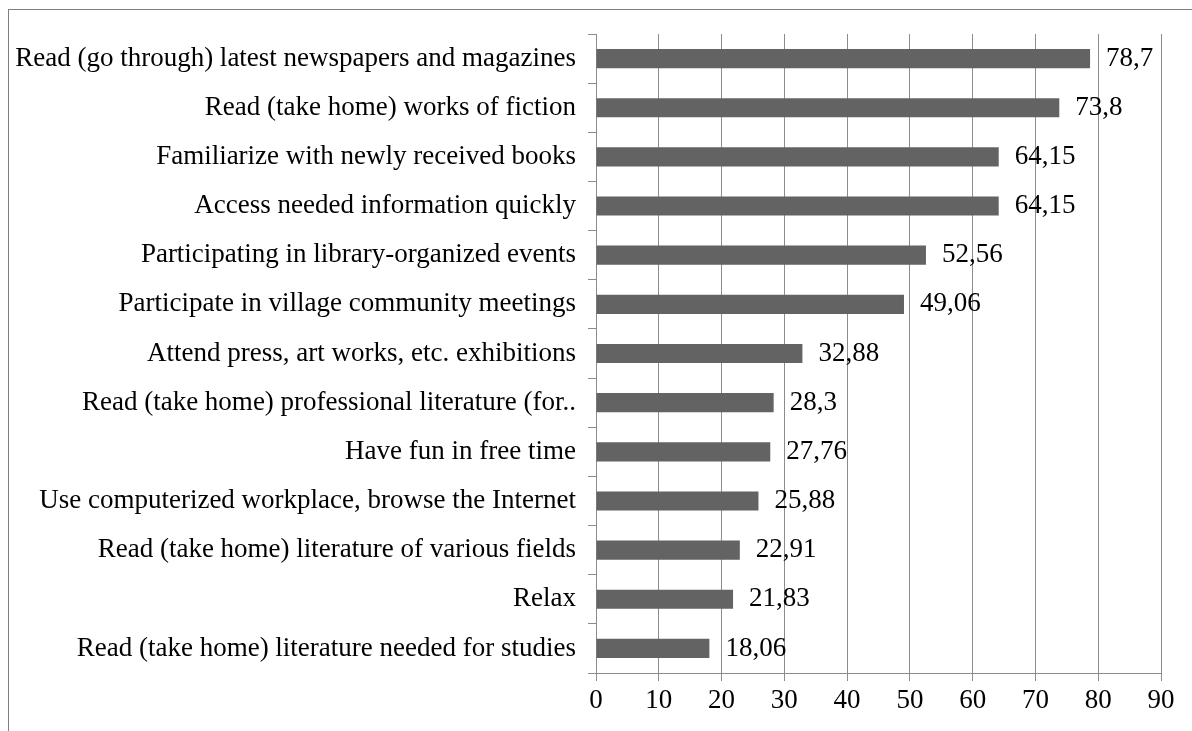  What do you see at coordinates (358, 253) in the screenshot?
I see `y-tick-label: Participating in library-organized events` at bounding box center [358, 253].